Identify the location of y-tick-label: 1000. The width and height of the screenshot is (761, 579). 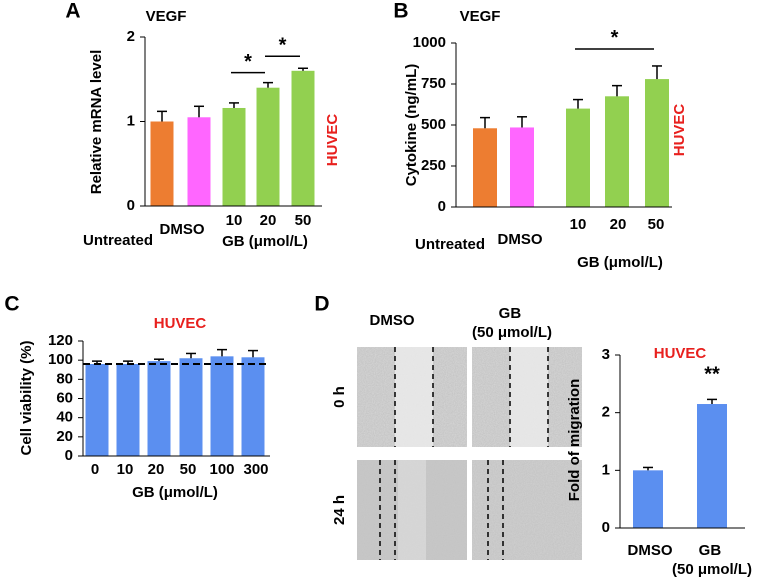
(429, 42).